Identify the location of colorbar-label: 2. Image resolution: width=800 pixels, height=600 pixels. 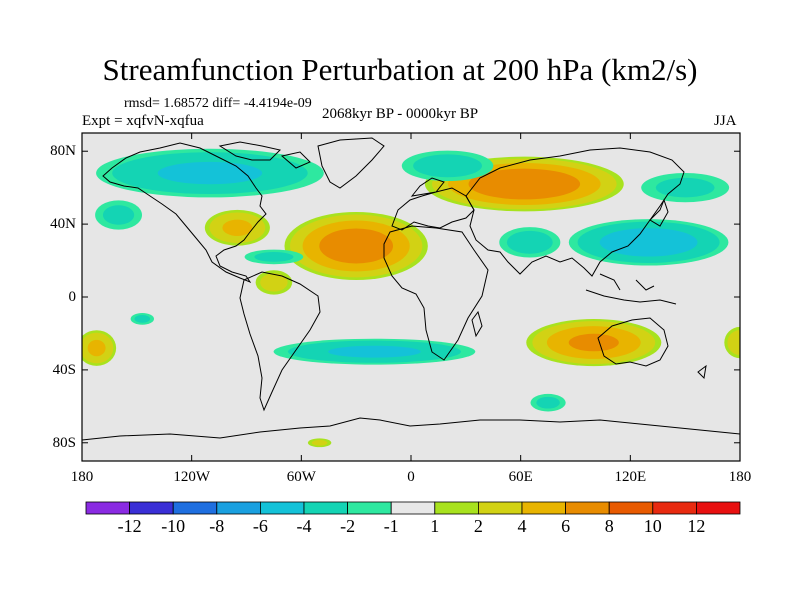
(478, 526).